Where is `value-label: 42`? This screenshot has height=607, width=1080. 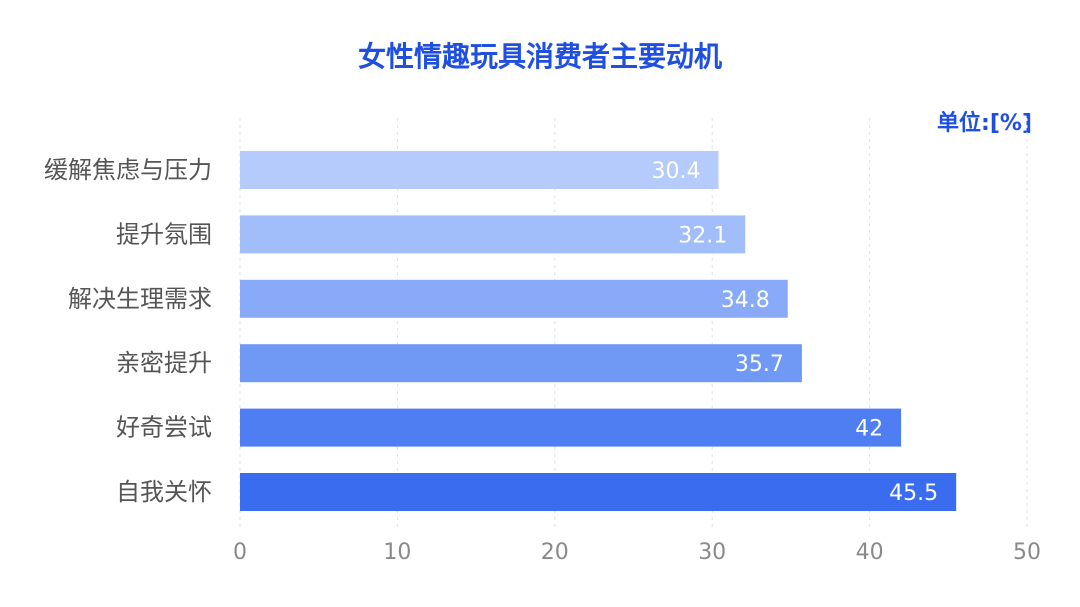 value-label: 42 is located at coordinates (869, 429).